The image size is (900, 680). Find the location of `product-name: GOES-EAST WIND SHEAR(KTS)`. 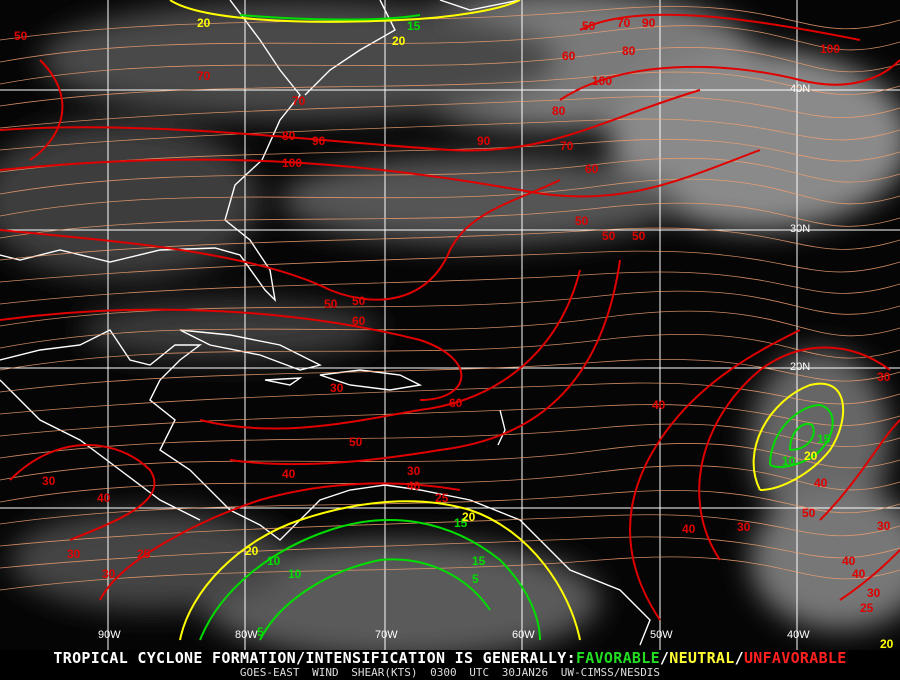

product-name: GOES-EAST WIND SHEAR(KTS) is located at coordinates (328, 672).